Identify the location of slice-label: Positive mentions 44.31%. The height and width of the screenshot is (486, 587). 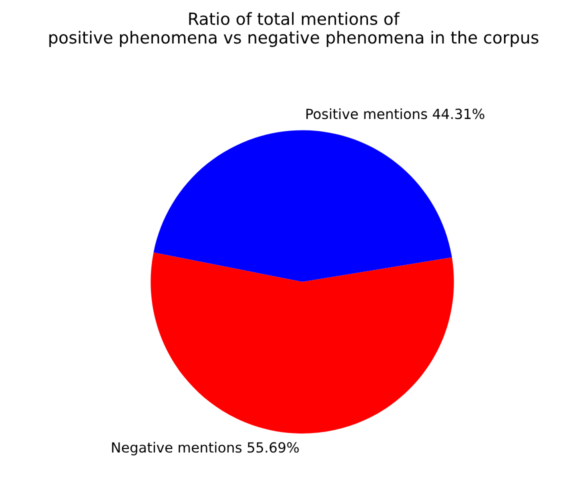
(395, 114).